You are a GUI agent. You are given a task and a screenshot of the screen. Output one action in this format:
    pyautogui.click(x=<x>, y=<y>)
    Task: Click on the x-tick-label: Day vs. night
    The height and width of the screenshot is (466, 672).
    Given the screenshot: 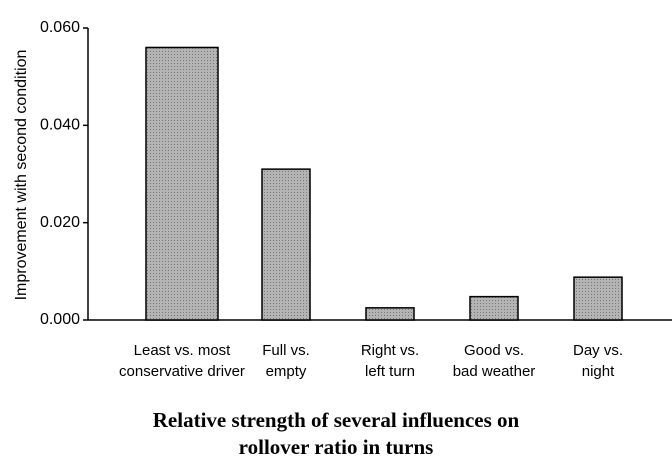 What is the action you would take?
    pyautogui.click(x=597, y=361)
    